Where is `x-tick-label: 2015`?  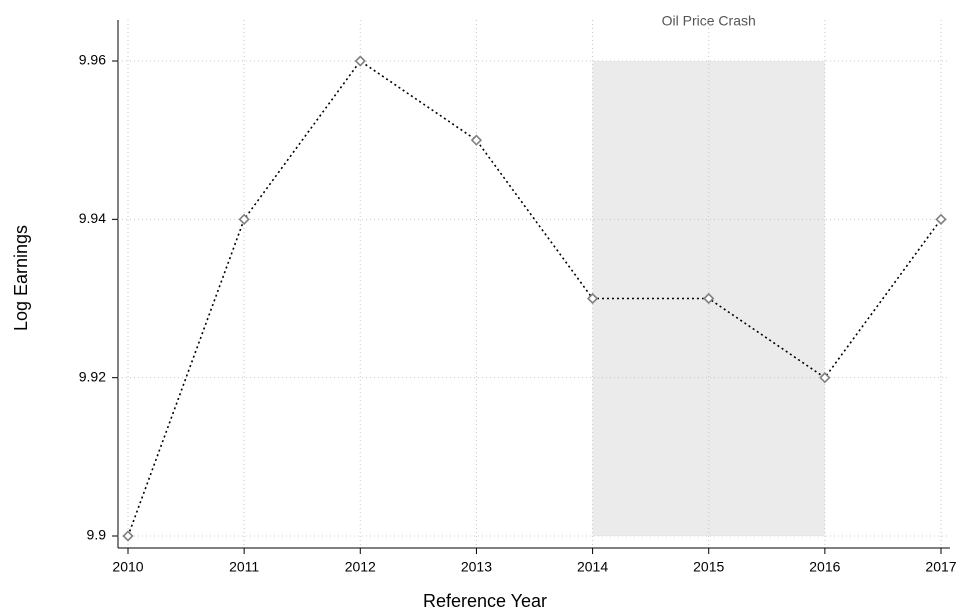
x-tick-label: 2015 is located at coordinates (708, 567).